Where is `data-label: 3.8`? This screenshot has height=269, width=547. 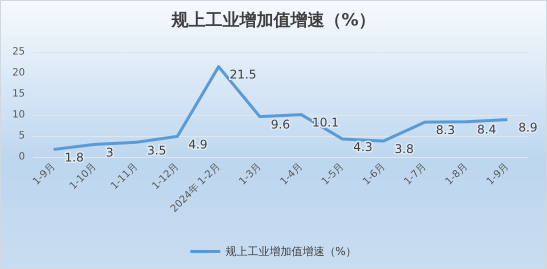
data-label: 3.8 is located at coordinates (404, 149).